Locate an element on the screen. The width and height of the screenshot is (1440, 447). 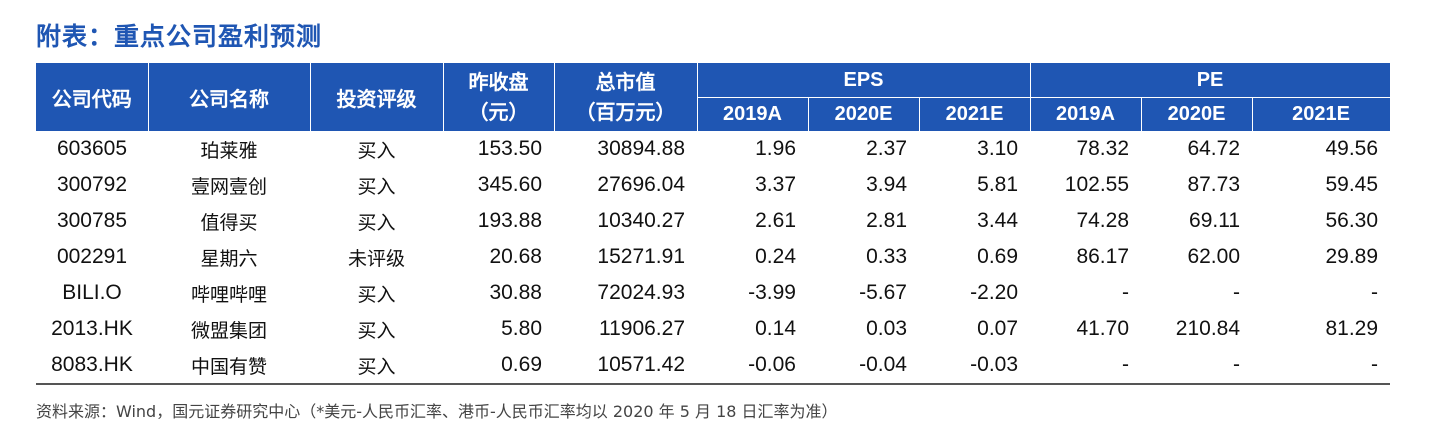
header-eps-2019: 2019A is located at coordinates (753, 114).